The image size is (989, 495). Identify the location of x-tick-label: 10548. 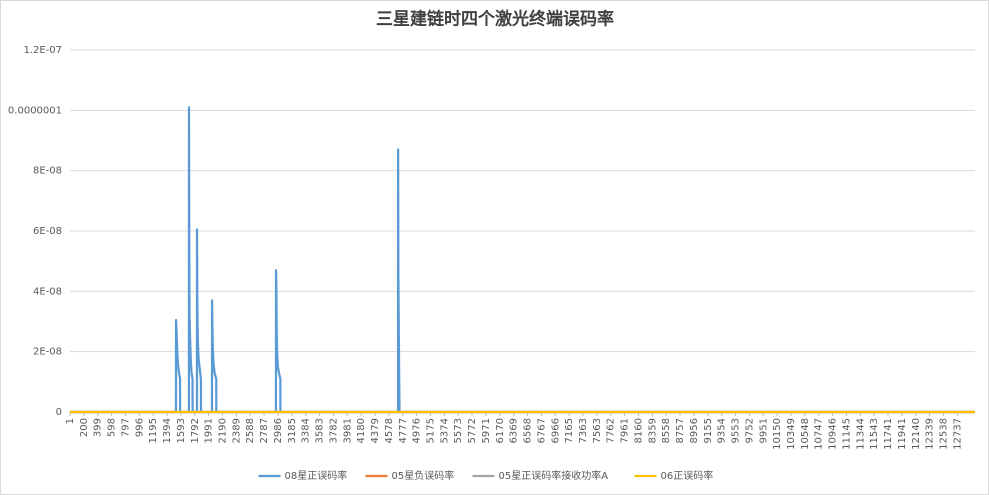
(805, 434).